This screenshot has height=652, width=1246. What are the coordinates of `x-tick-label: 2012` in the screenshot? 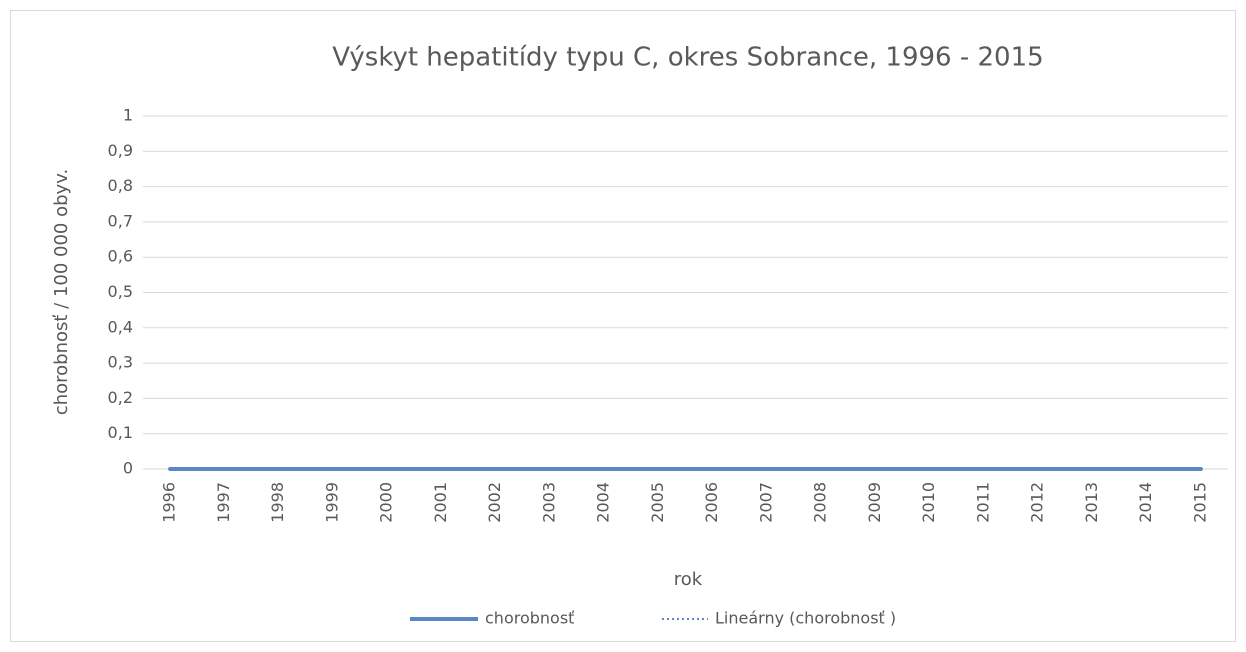 It's located at (1037, 502).